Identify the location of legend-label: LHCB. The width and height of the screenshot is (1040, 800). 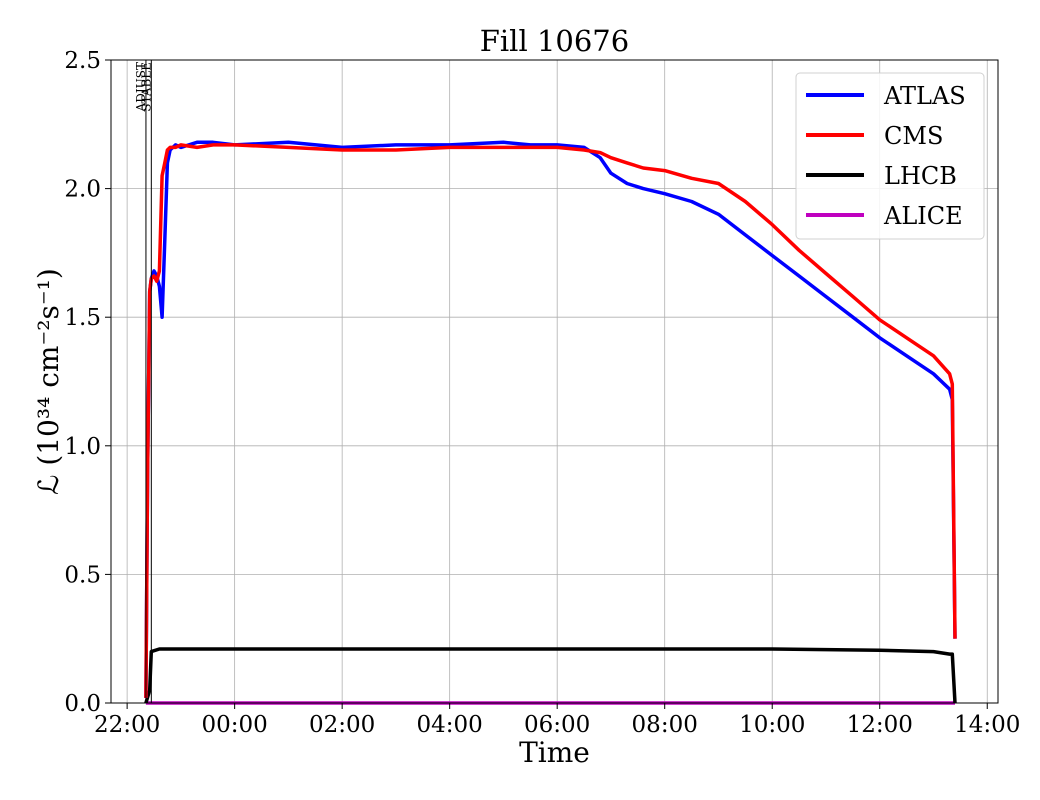
(920, 176).